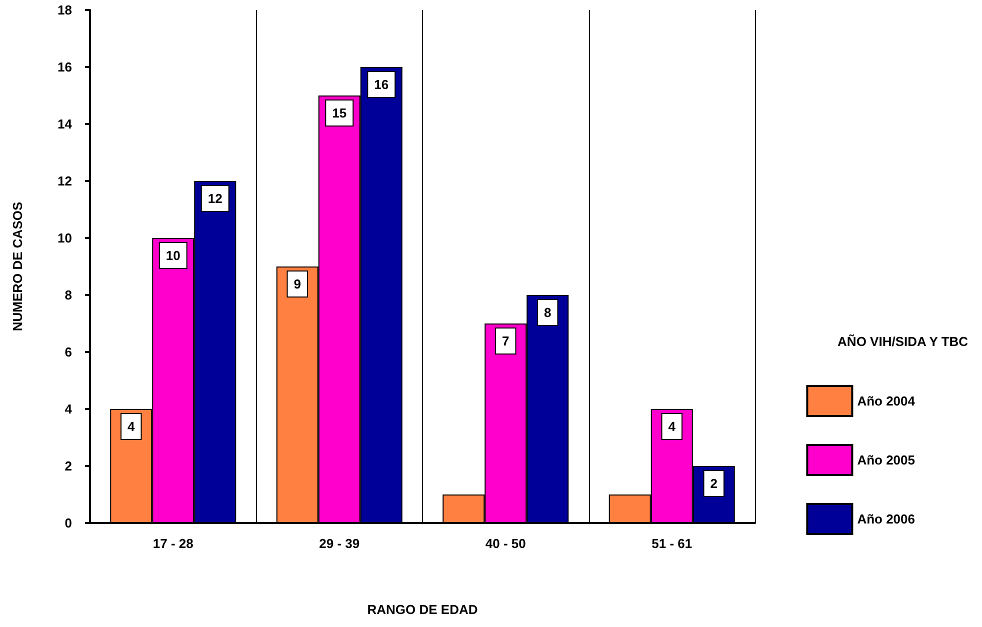 This screenshot has height=627, width=982. What do you see at coordinates (68, 295) in the screenshot?
I see `y-tick-label: 8` at bounding box center [68, 295].